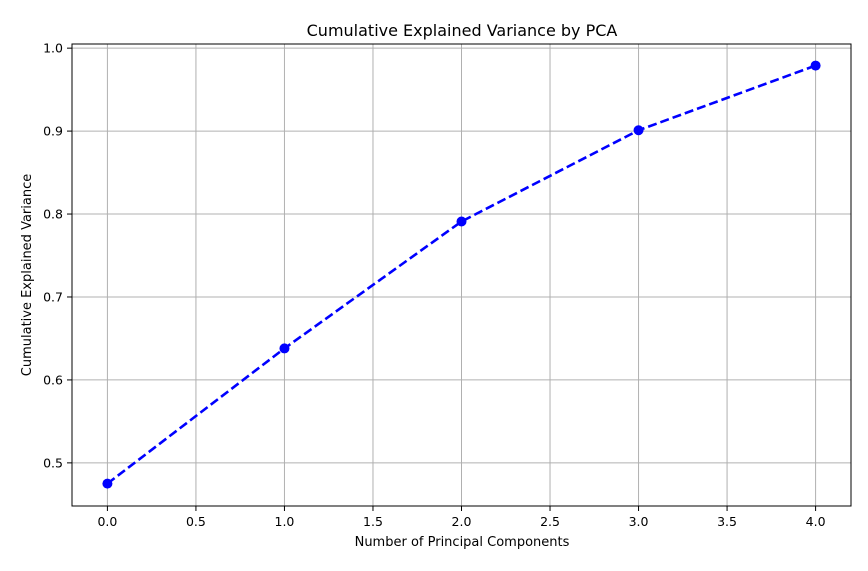  What do you see at coordinates (462, 521) in the screenshot?
I see `x-tick-label: 2.0` at bounding box center [462, 521].